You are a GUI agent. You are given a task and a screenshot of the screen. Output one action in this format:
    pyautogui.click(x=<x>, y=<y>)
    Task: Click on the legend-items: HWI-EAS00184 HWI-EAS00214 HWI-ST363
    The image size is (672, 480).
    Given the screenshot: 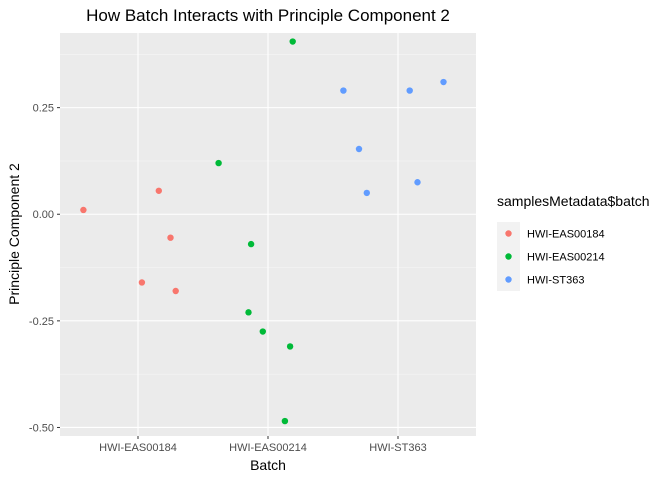 What is the action you would take?
    pyautogui.click(x=551, y=256)
    